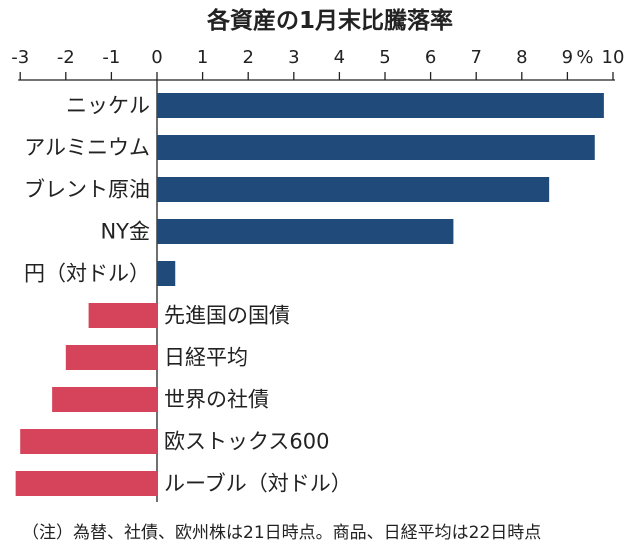 Image resolution: width=638 pixels, height=549 pixels. I want to click on category-label: 先進国の国債, so click(227, 316).